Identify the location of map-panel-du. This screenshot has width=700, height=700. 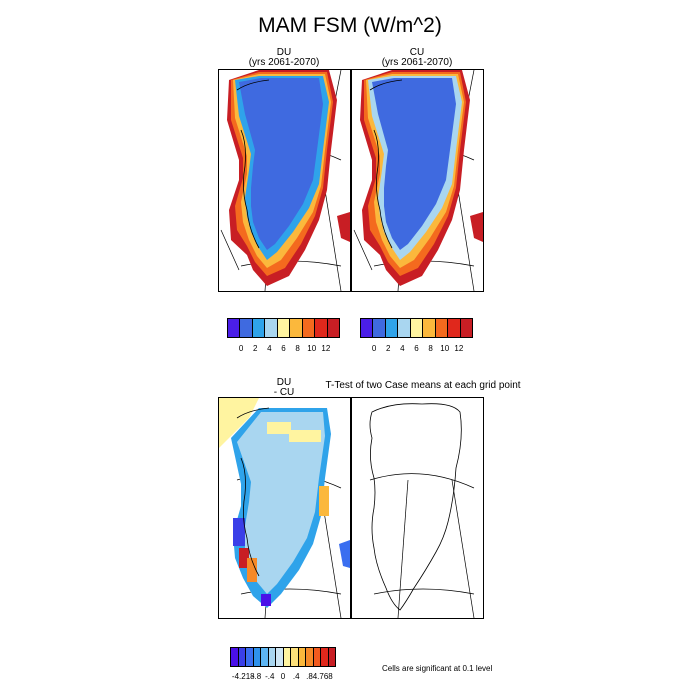
(284, 180).